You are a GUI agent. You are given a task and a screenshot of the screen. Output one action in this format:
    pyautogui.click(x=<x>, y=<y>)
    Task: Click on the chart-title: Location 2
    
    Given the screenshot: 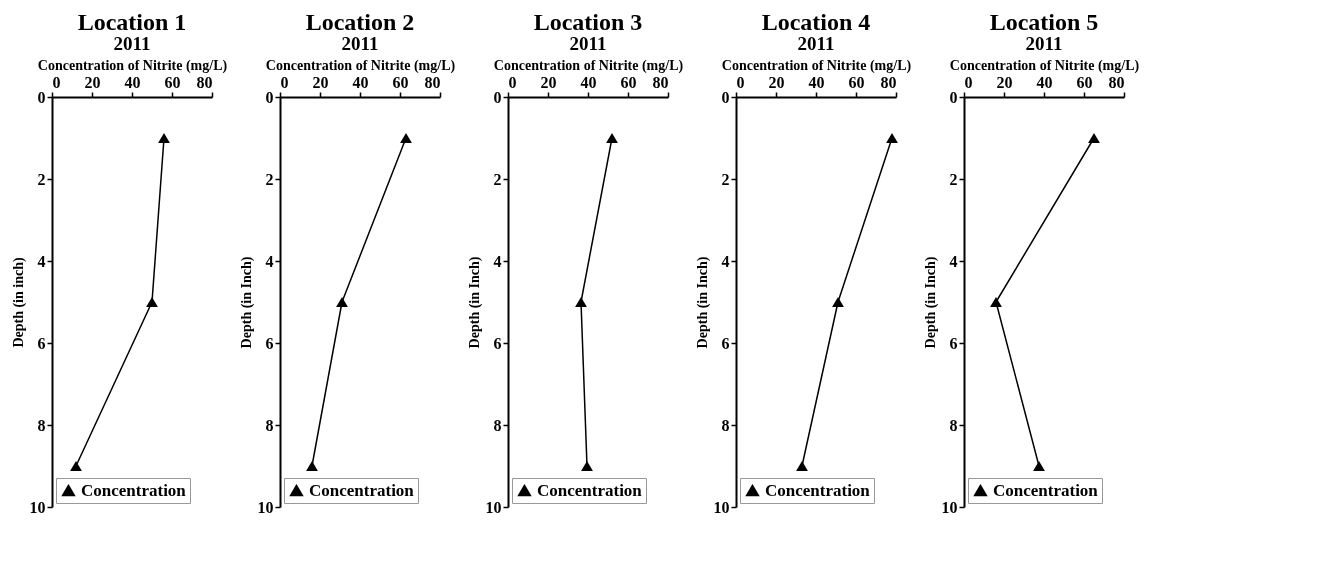 What is the action you would take?
    pyautogui.click(x=360, y=22)
    